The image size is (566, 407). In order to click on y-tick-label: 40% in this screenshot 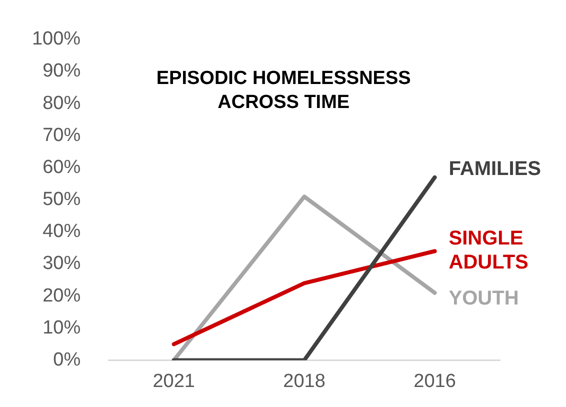, I will do `click(61, 231)`.